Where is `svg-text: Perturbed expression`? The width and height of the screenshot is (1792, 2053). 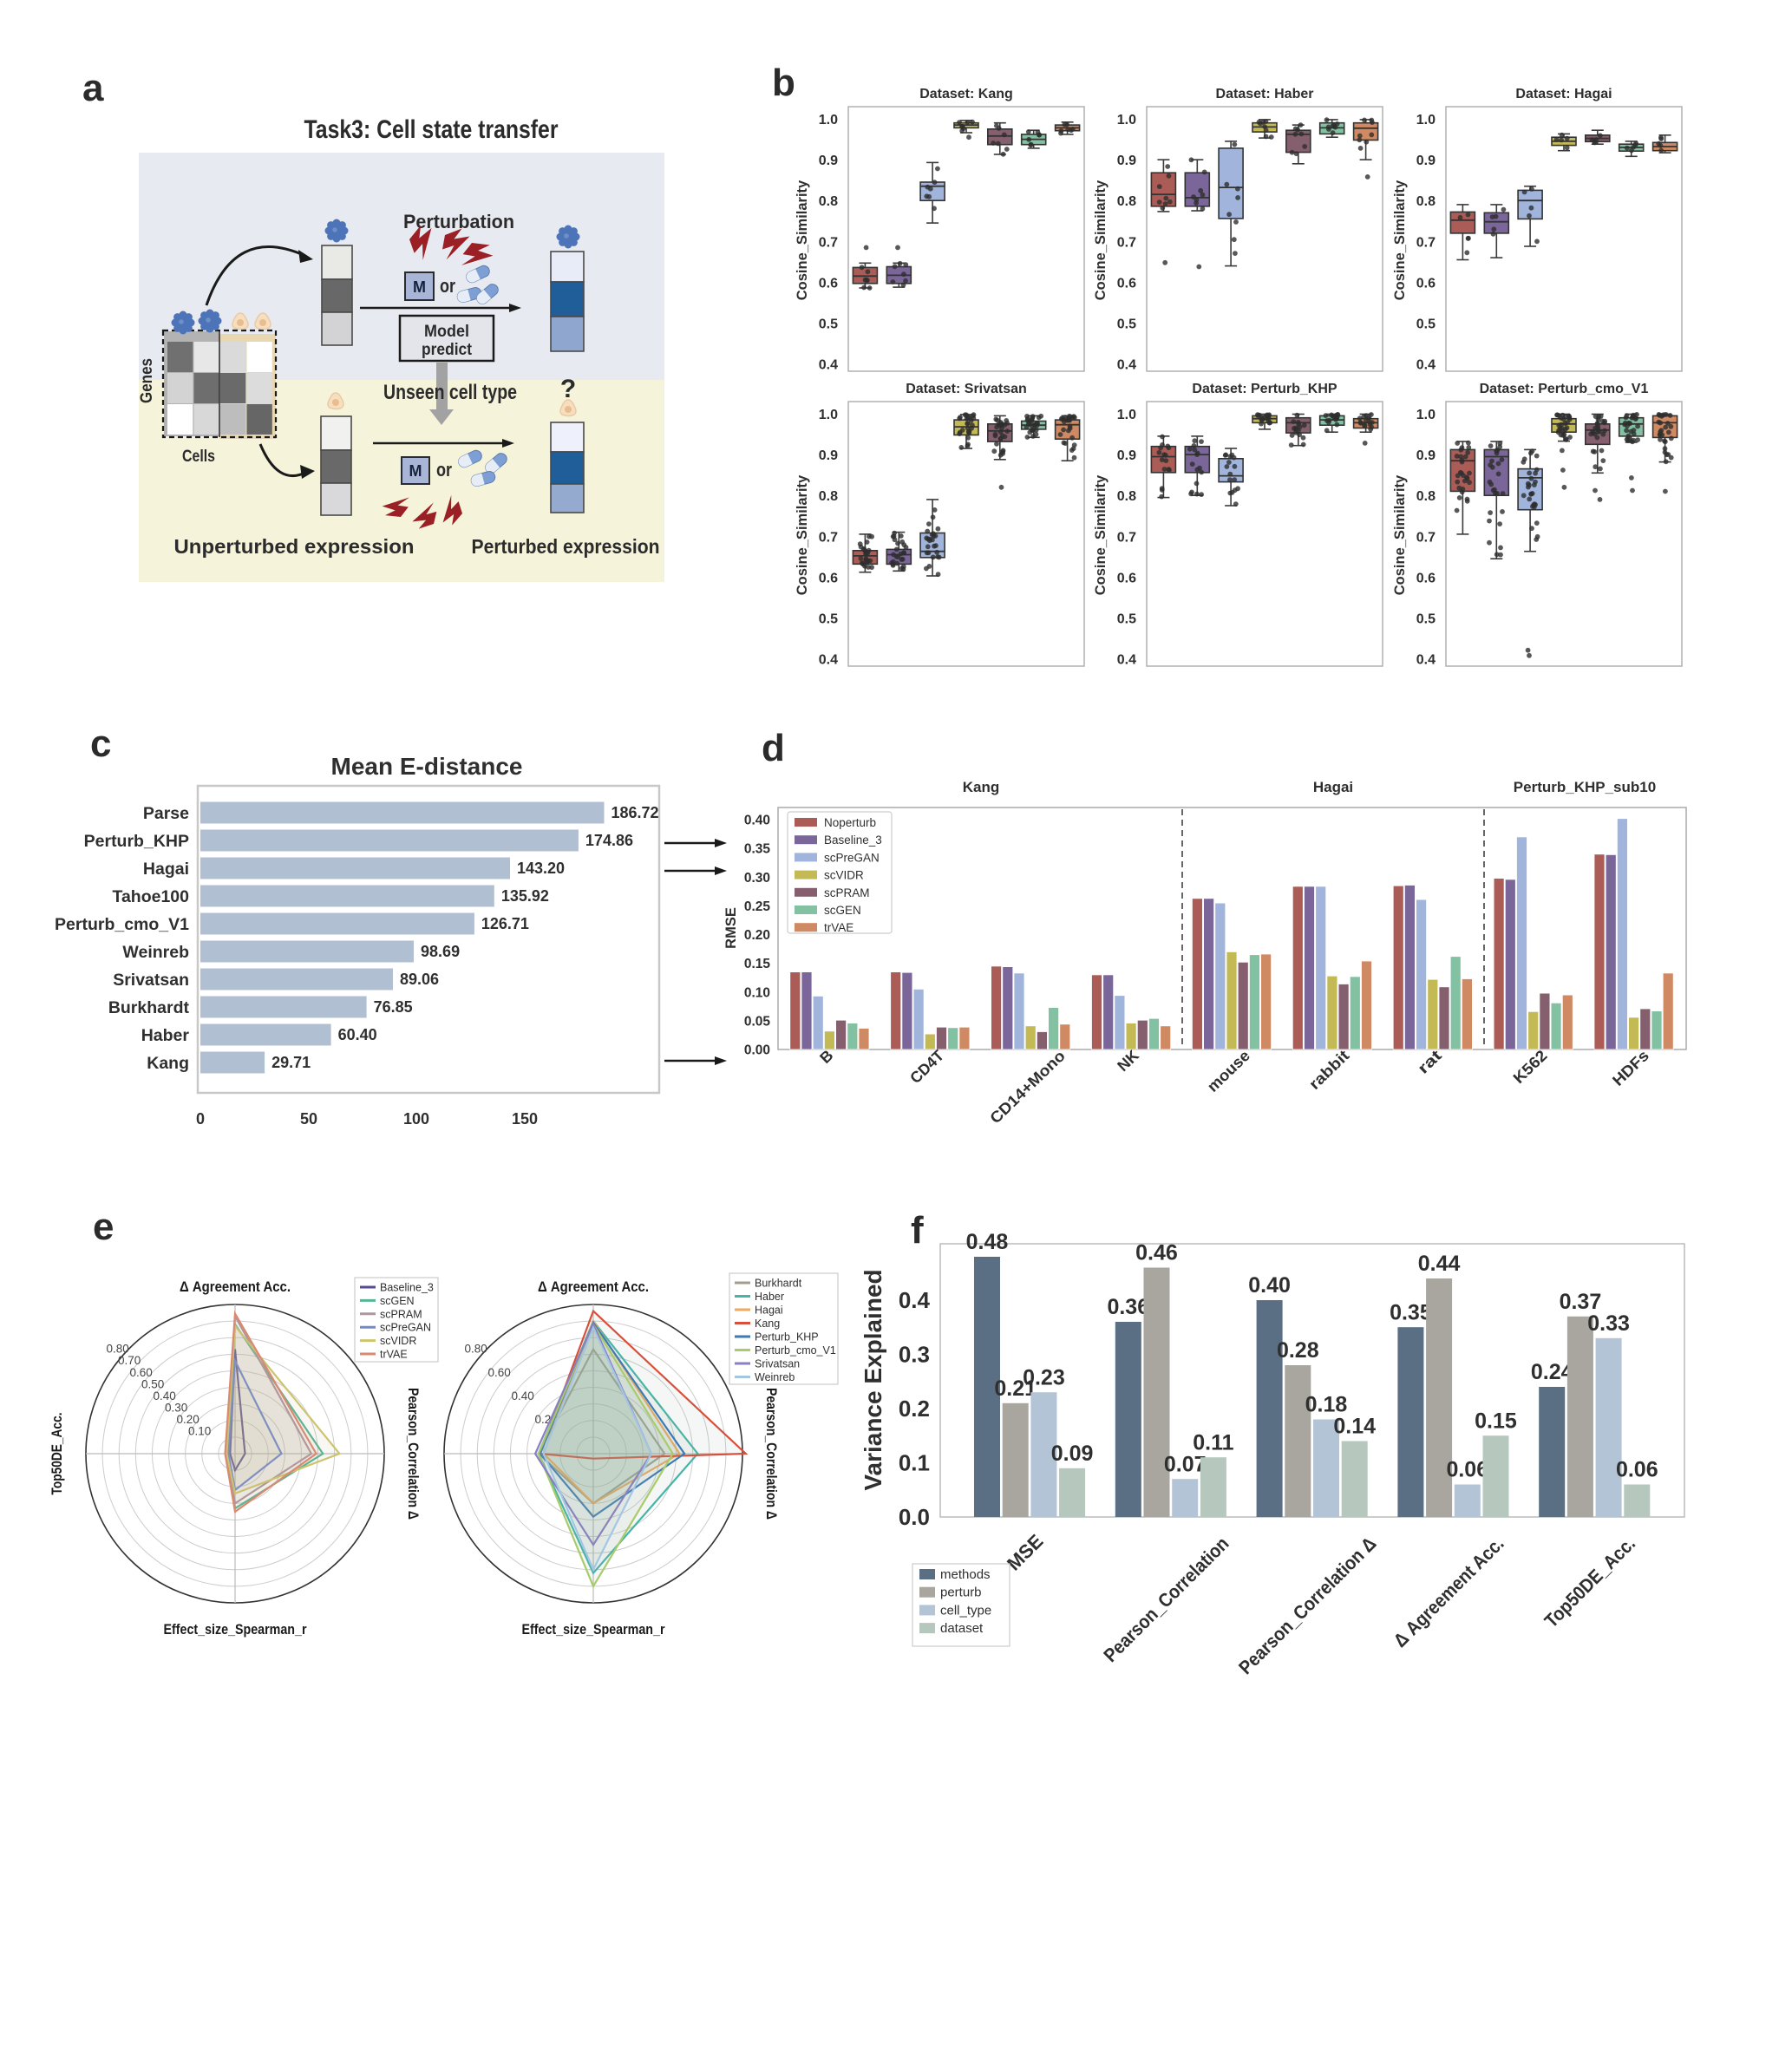 svg-text: Perturbed expression is located at coordinates (566, 546).